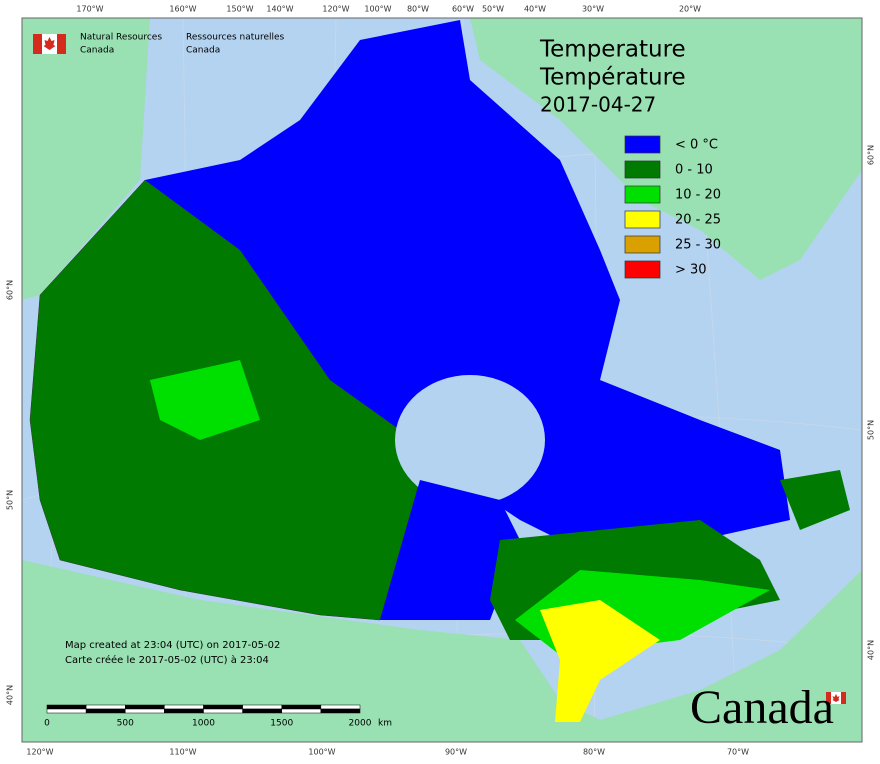 This screenshot has width=880, height=764. Describe the element at coordinates (456, 752) in the screenshot. I see `longitude-label: 90°W` at that location.